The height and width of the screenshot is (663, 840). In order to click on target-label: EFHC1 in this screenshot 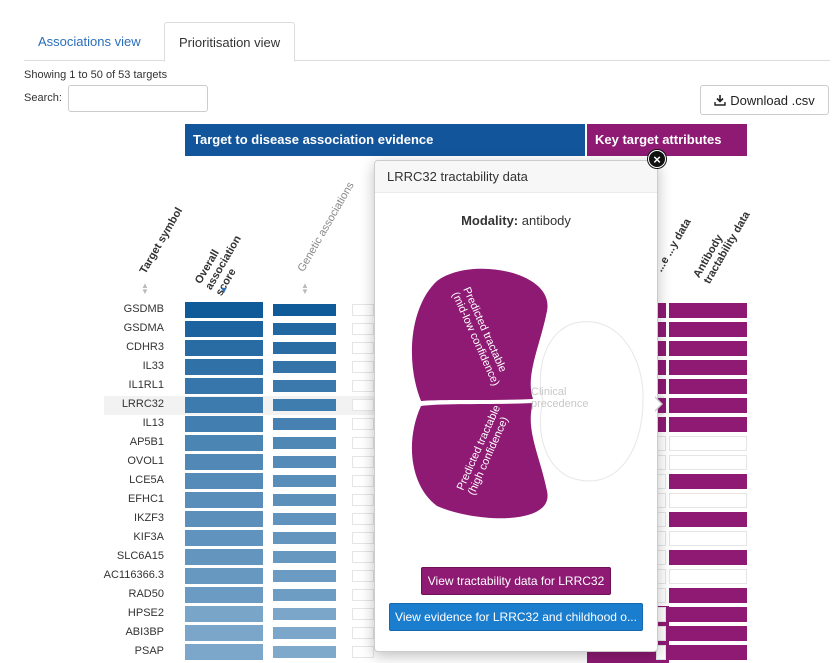, I will do `click(145, 499)`.